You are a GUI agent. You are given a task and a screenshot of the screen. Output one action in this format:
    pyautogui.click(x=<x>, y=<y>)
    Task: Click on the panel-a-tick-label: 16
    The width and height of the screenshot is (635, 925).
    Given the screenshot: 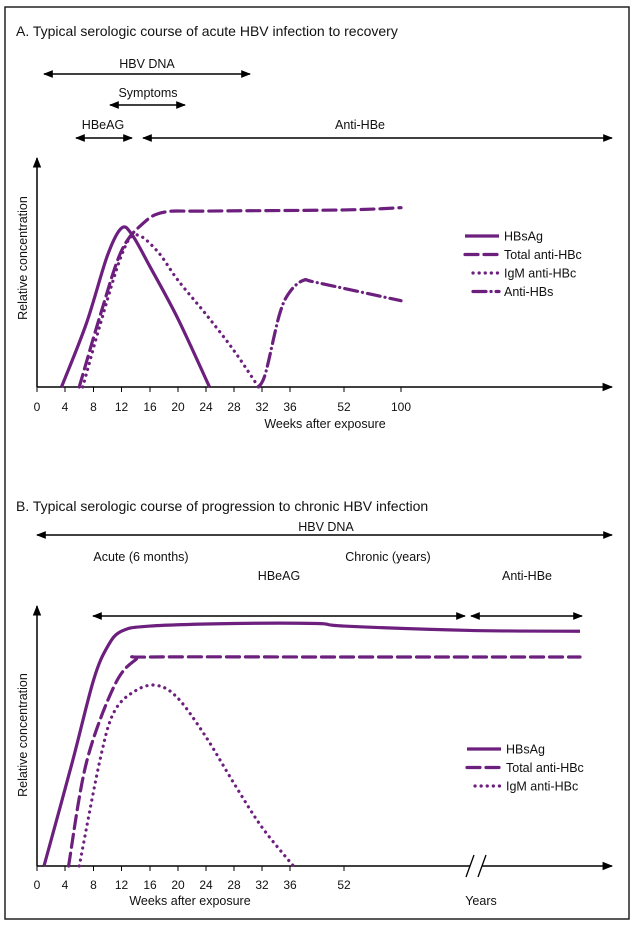 What is the action you would take?
    pyautogui.click(x=150, y=407)
    